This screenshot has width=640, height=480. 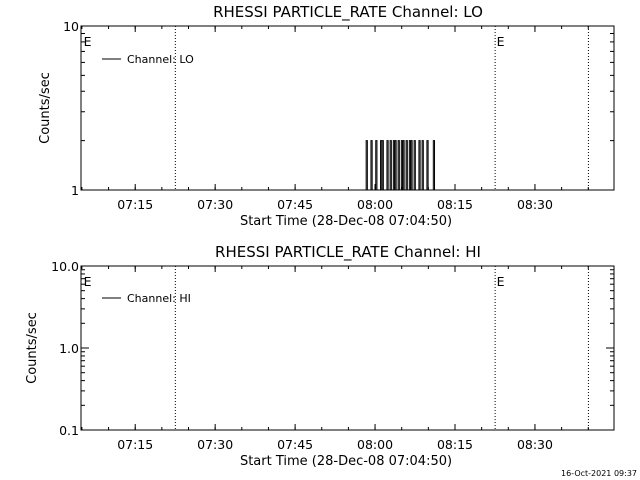 I want to click on hi-x-tick-label: 08:15, so click(x=455, y=444).